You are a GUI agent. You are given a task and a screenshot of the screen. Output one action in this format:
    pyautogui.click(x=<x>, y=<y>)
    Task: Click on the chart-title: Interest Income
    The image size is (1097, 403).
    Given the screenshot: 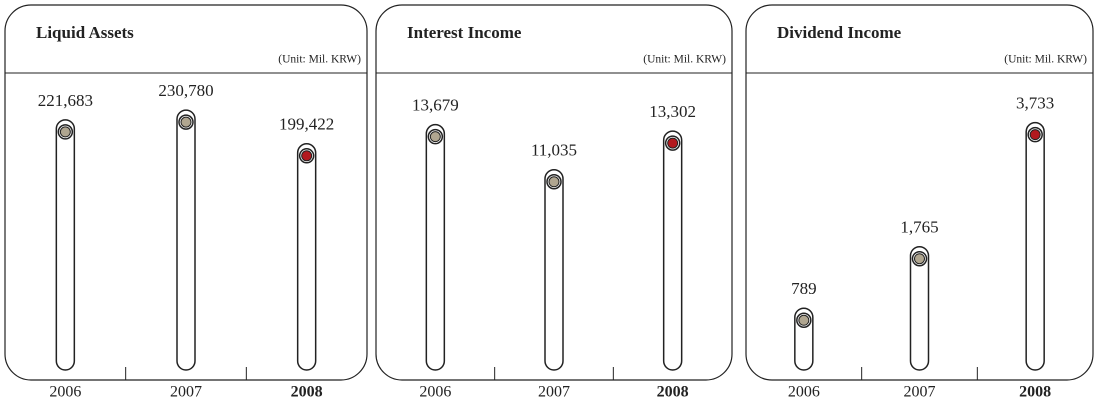 What is the action you would take?
    pyautogui.click(x=464, y=32)
    